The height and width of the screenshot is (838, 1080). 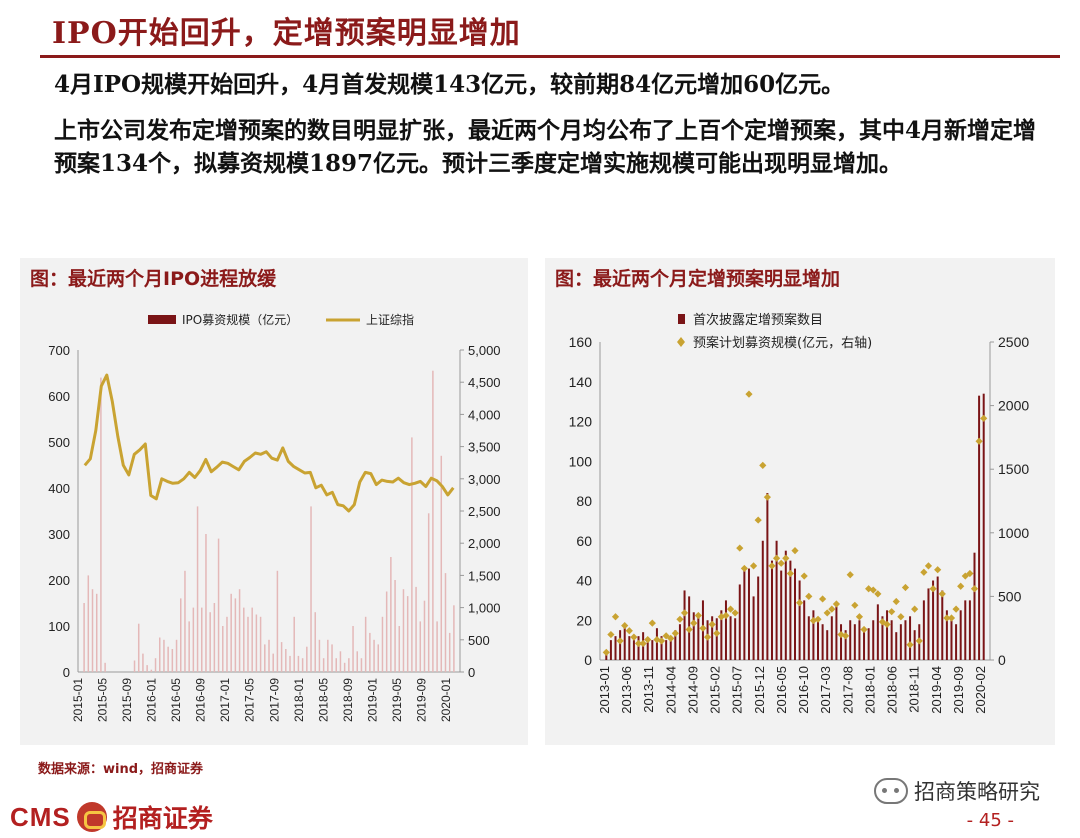 I want to click on left-tick-label: 0, so click(x=588, y=660).